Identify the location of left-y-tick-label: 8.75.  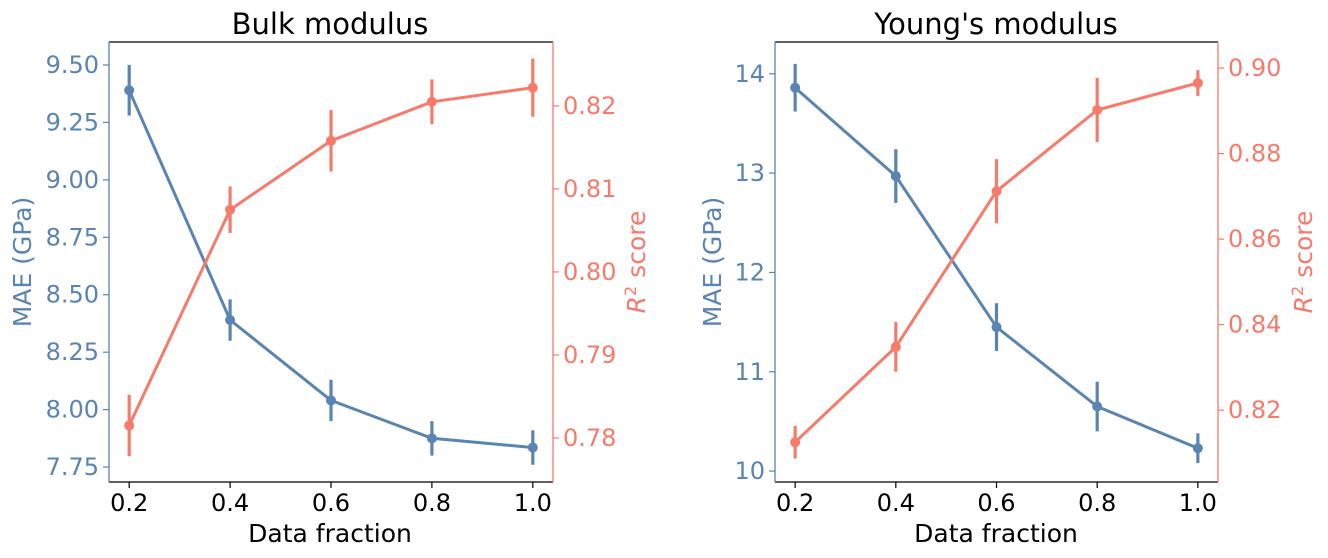
(72, 237).